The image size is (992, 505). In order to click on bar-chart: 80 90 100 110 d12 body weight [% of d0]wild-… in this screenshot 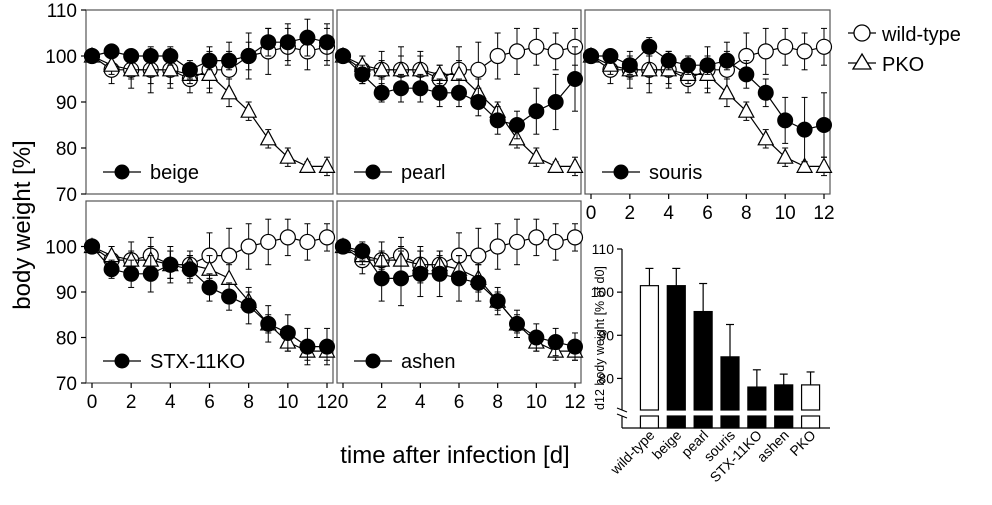, I will do `click(710, 363)`.